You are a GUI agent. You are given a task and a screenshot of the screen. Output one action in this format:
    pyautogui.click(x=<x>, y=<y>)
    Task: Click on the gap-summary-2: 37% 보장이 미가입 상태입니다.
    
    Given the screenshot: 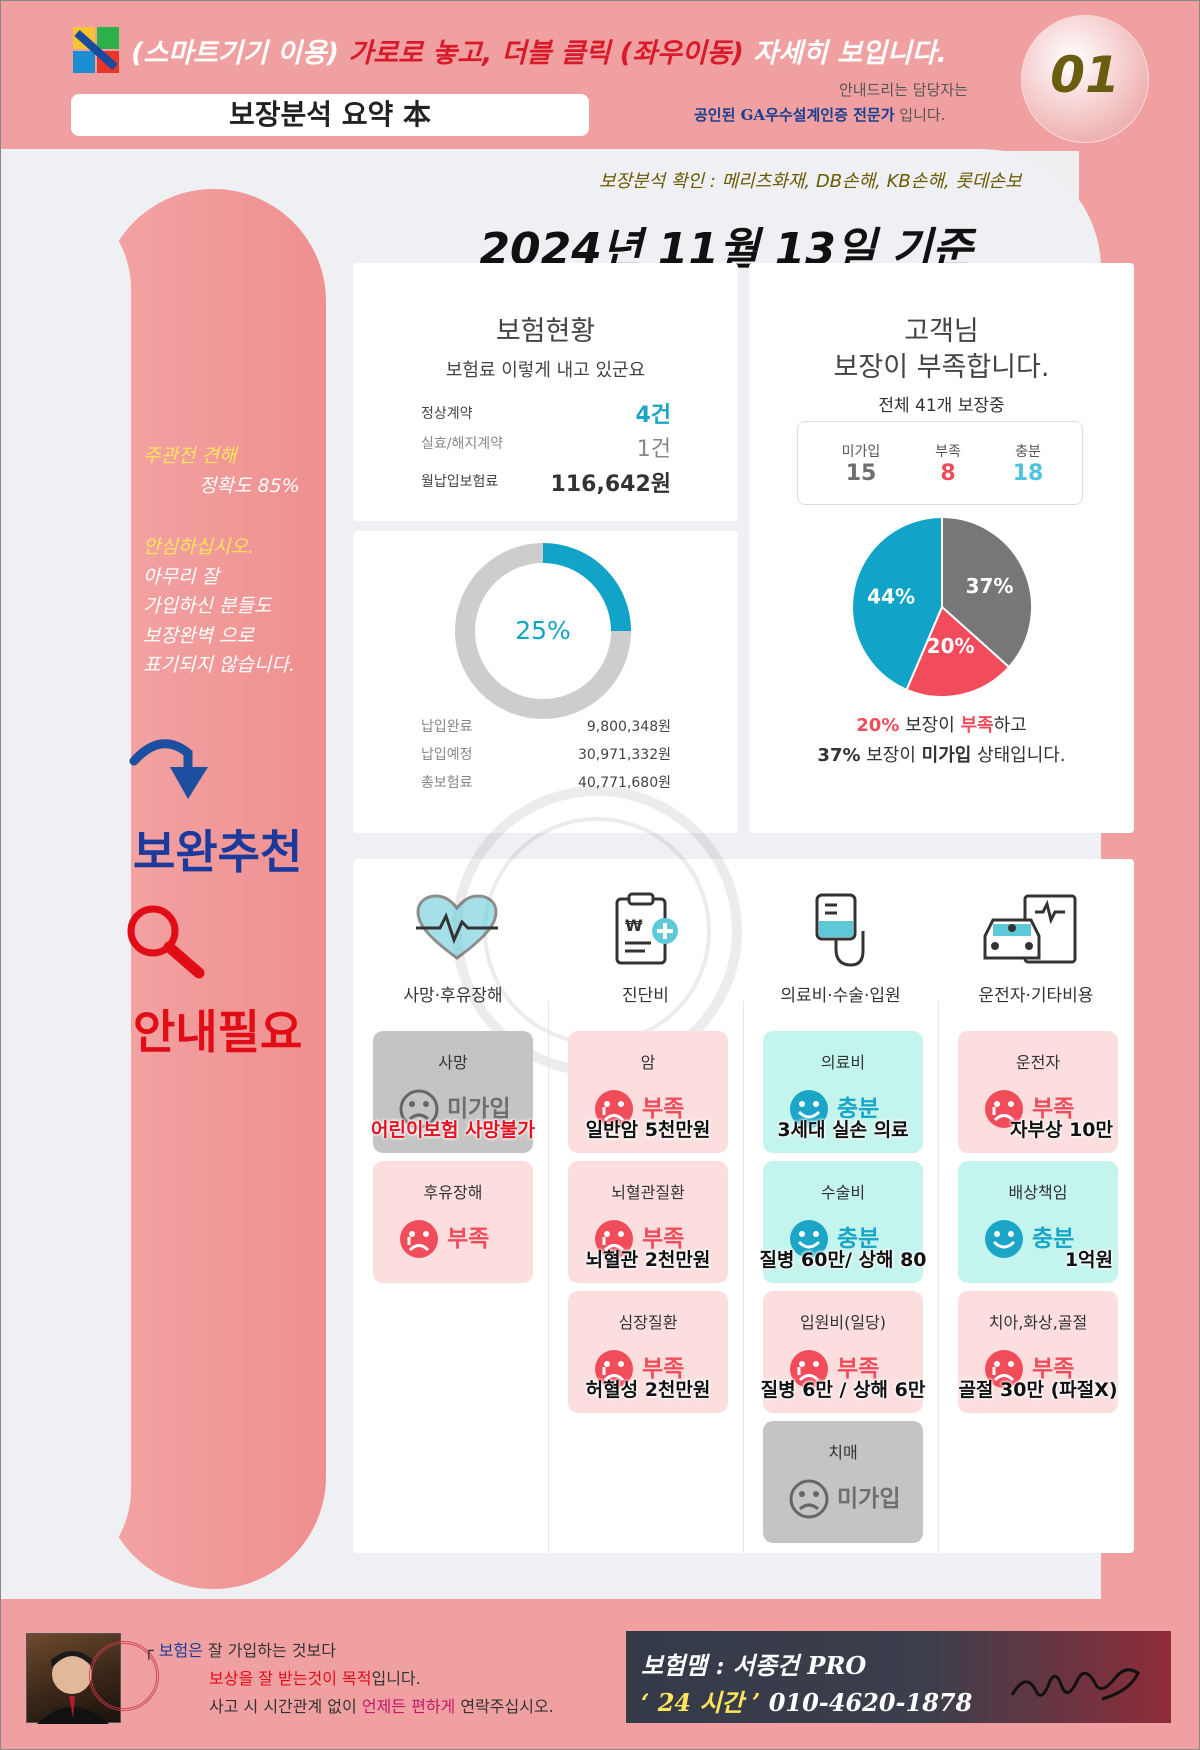 What is the action you would take?
    pyautogui.click(x=941, y=755)
    